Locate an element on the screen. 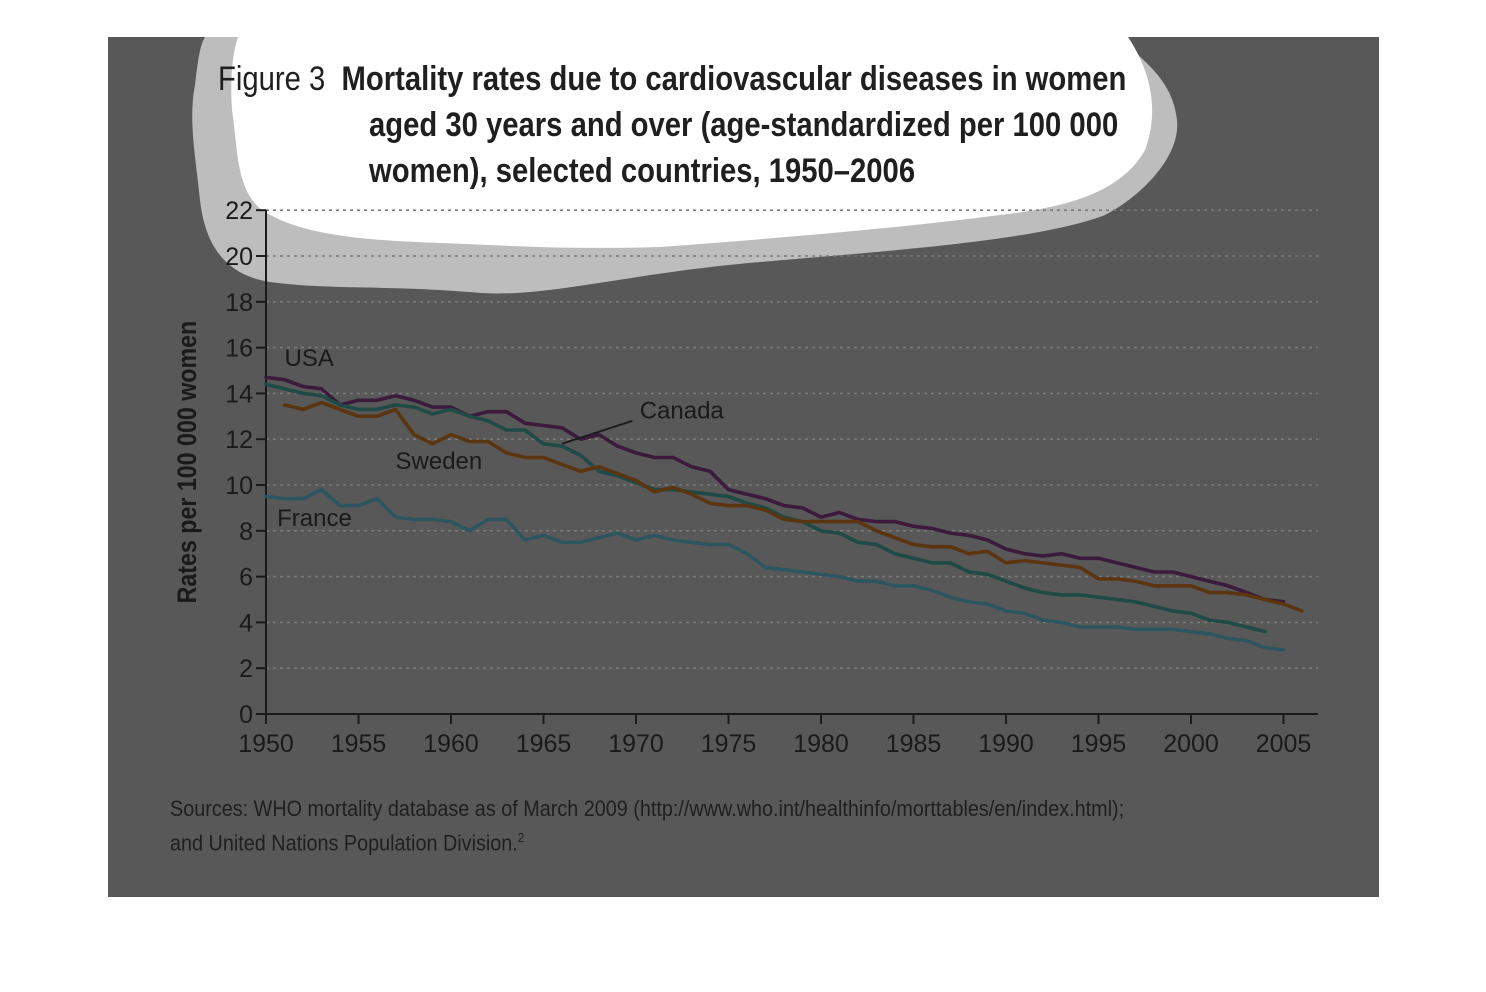  y-tick-label-18: 18 is located at coordinates (239, 303).